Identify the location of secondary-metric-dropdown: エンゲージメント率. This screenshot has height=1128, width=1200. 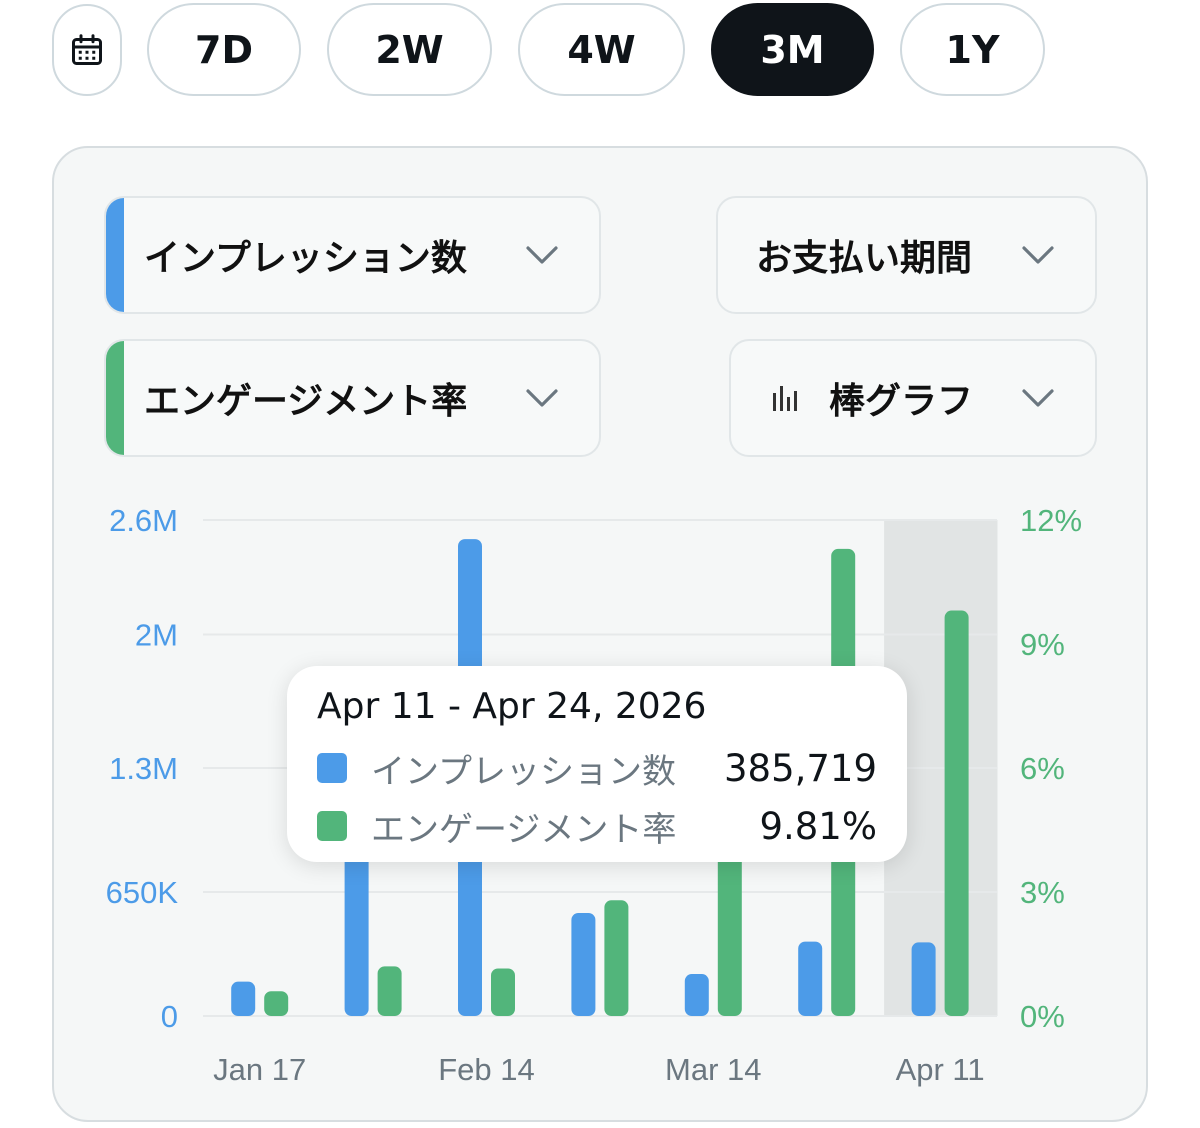
(352, 398).